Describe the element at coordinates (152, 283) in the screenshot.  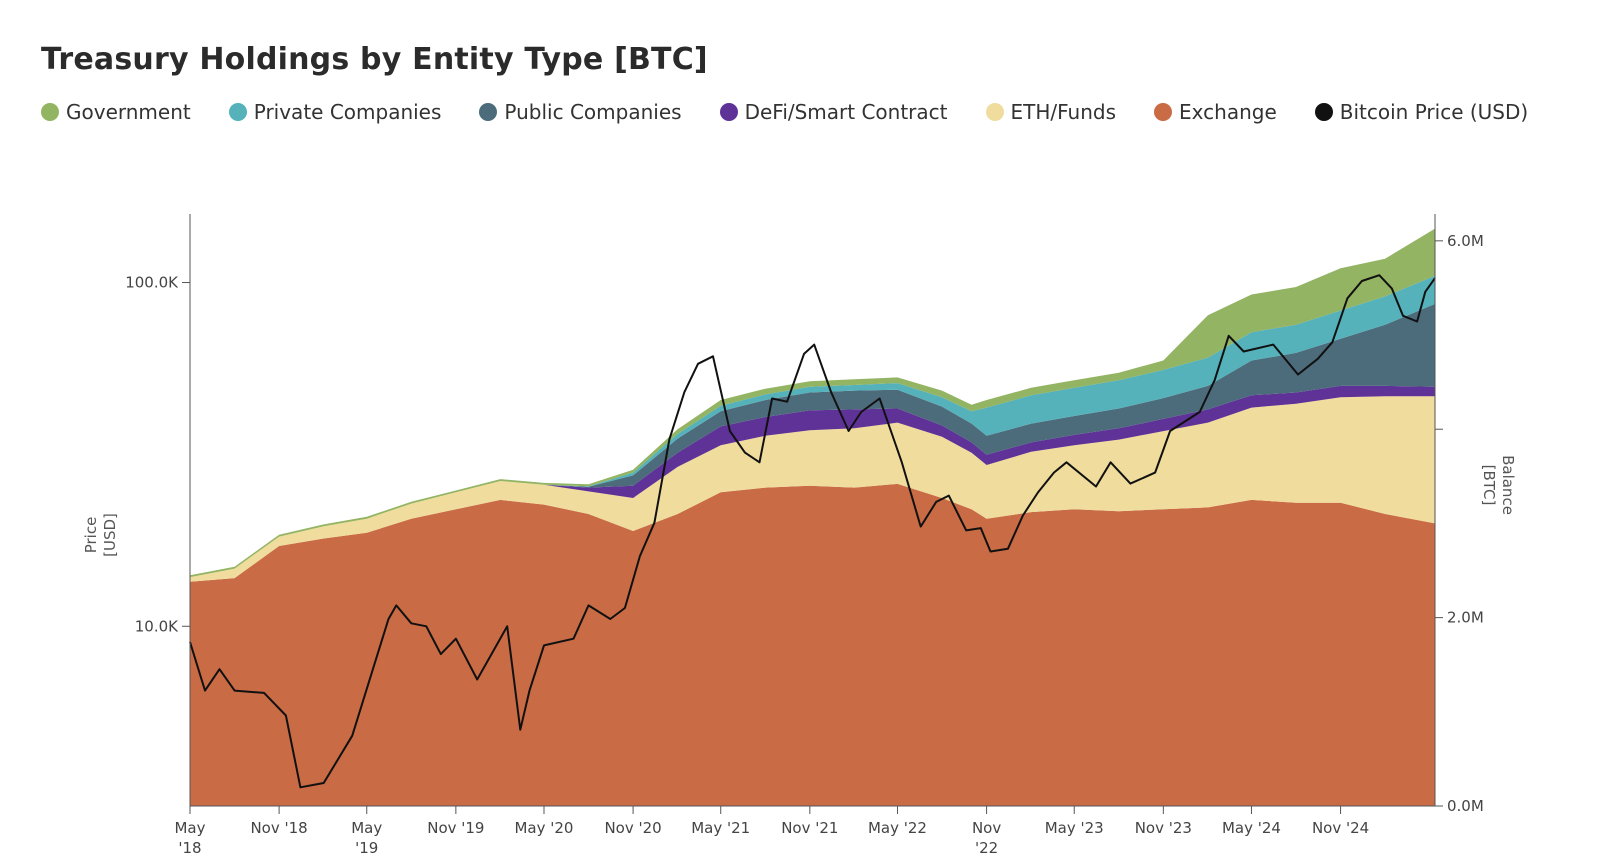
I see `left-tick-label: 100.0K` at that location.